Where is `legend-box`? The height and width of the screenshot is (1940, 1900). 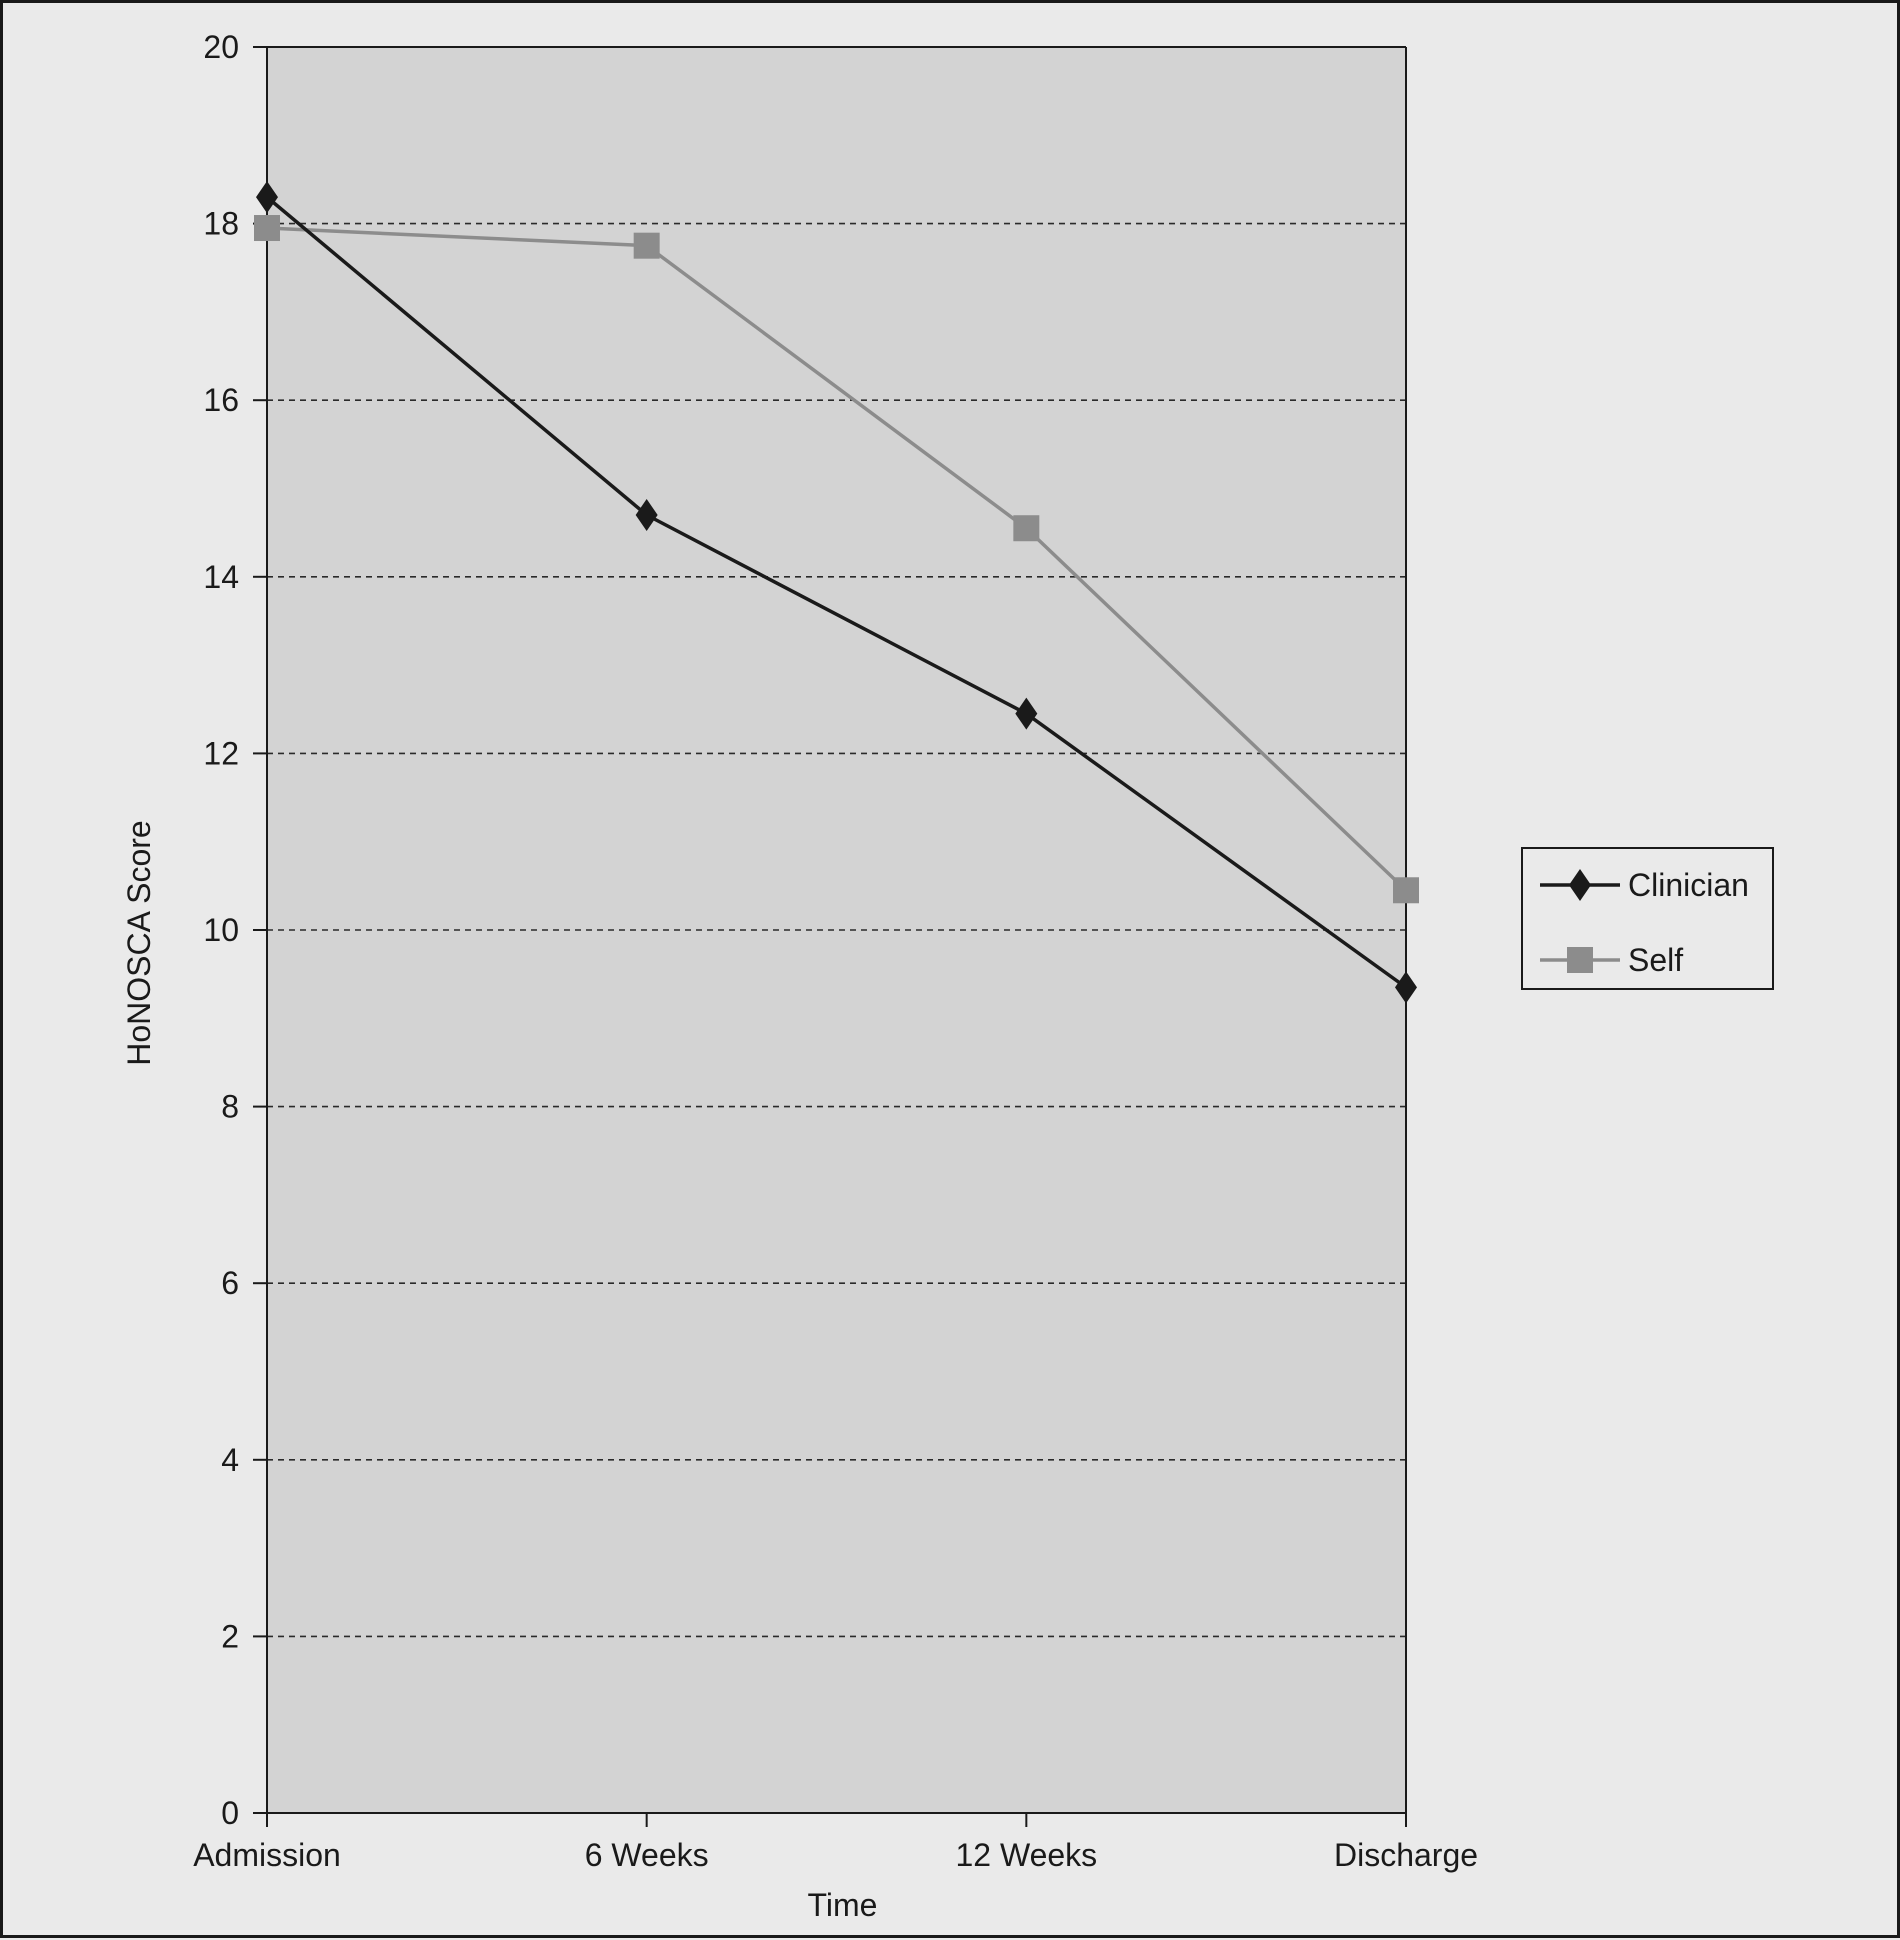 legend-box is located at coordinates (1647, 918).